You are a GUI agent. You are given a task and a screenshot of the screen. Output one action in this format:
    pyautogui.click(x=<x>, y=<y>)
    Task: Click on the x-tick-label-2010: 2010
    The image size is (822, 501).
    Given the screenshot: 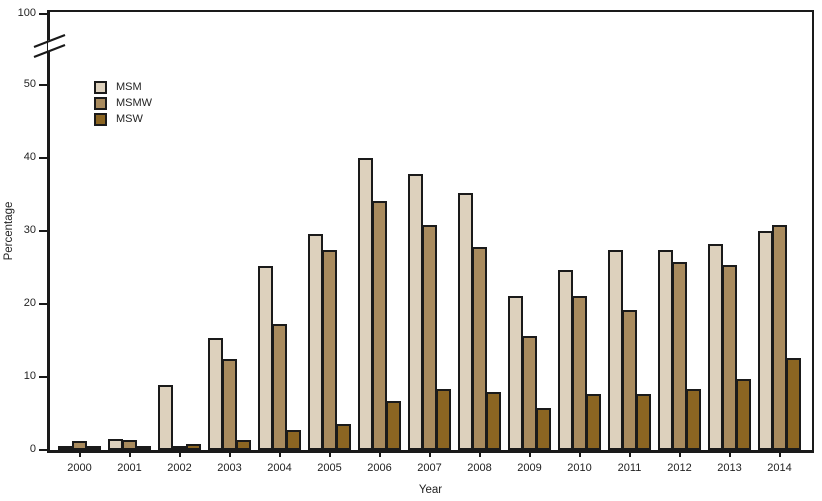 What is the action you would take?
    pyautogui.click(x=579, y=468)
    